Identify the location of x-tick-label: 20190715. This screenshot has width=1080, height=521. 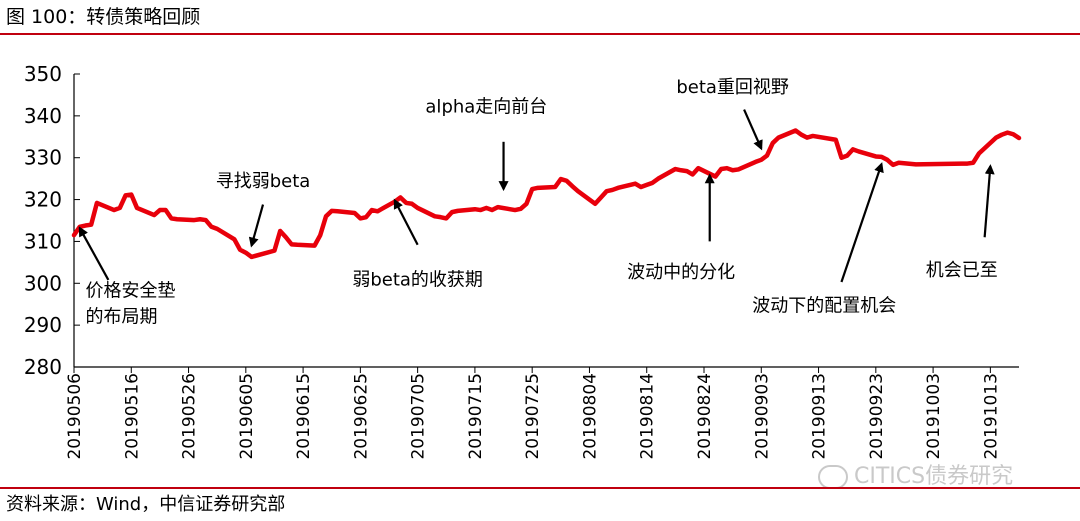
(476, 416).